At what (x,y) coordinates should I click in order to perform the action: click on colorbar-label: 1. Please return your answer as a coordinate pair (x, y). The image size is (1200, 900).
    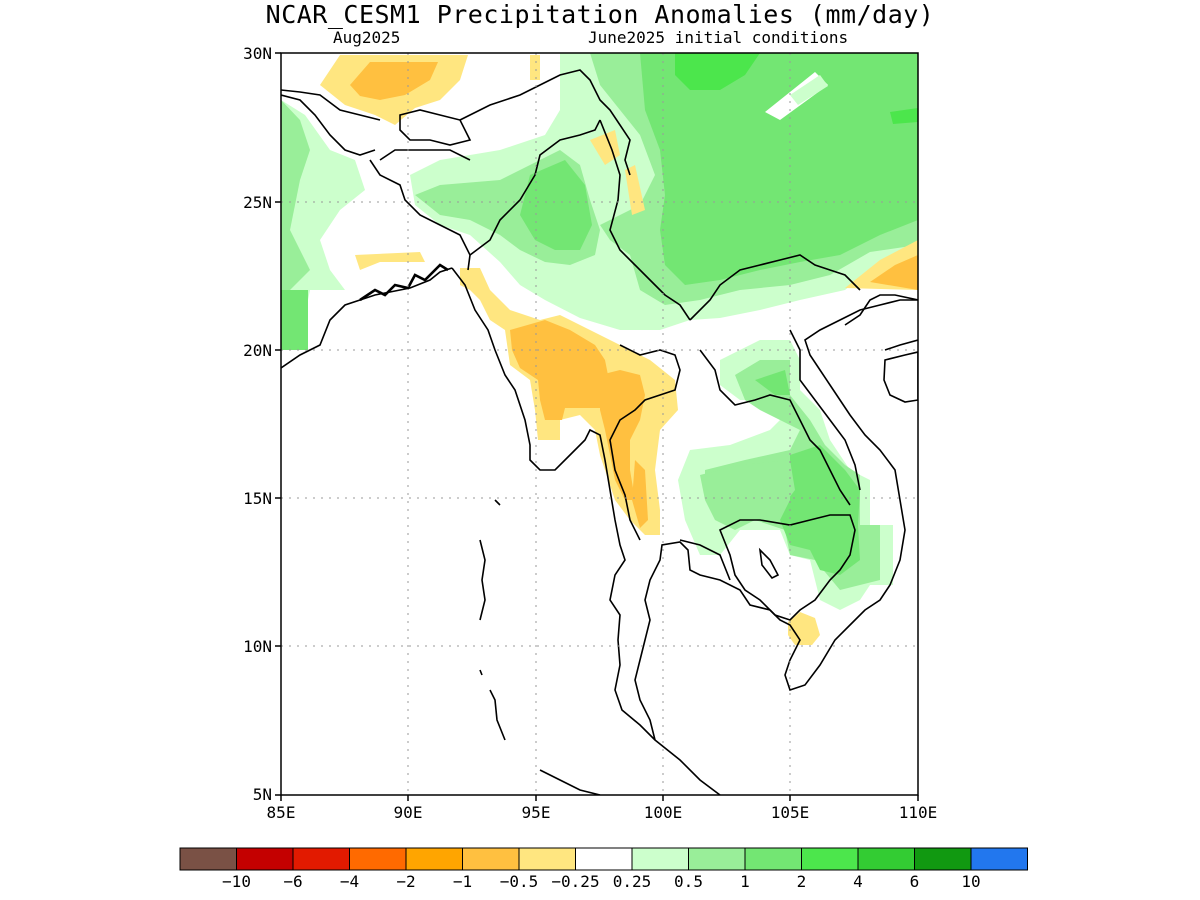
    Looking at the image, I should click on (745, 881).